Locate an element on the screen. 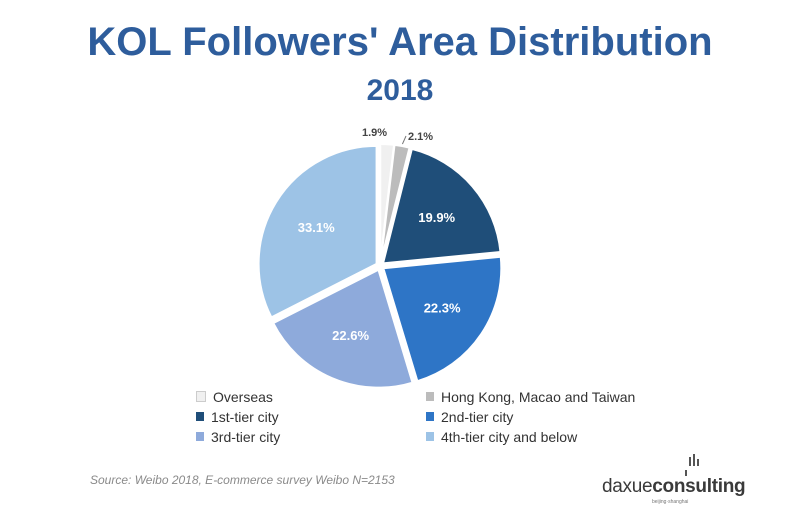 This screenshot has width=800, height=506. slice-label-3: 22.3% is located at coordinates (442, 308).